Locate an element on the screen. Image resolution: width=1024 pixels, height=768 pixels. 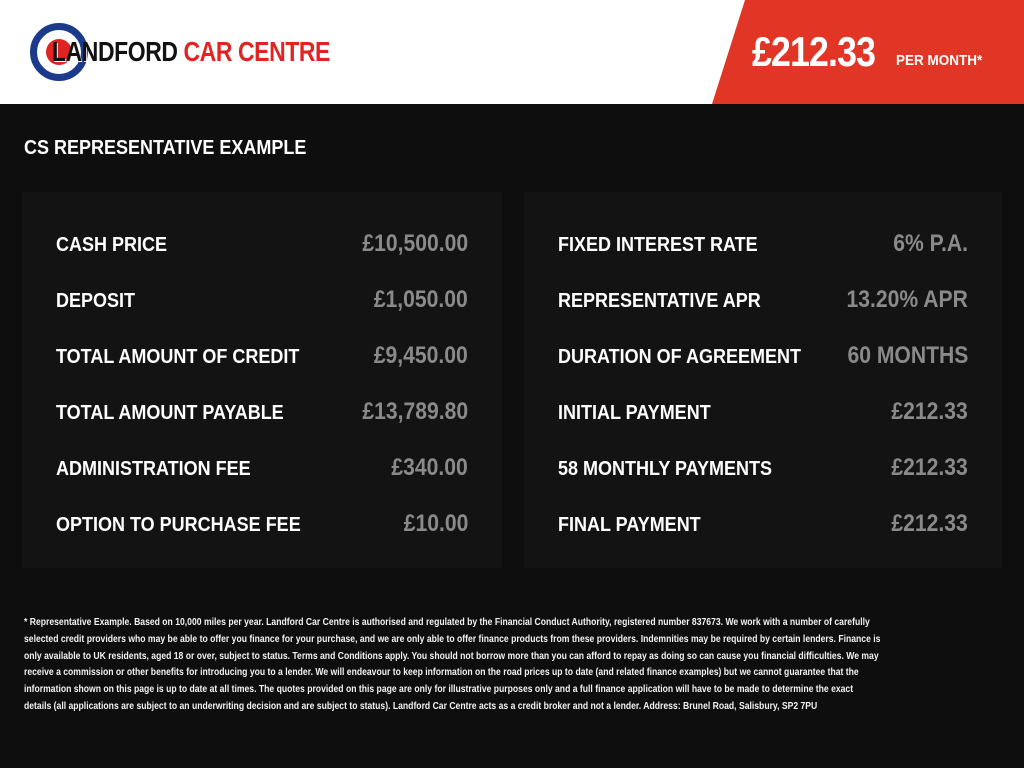
finance-label: FIXED INTEREST RATE is located at coordinates (658, 245).